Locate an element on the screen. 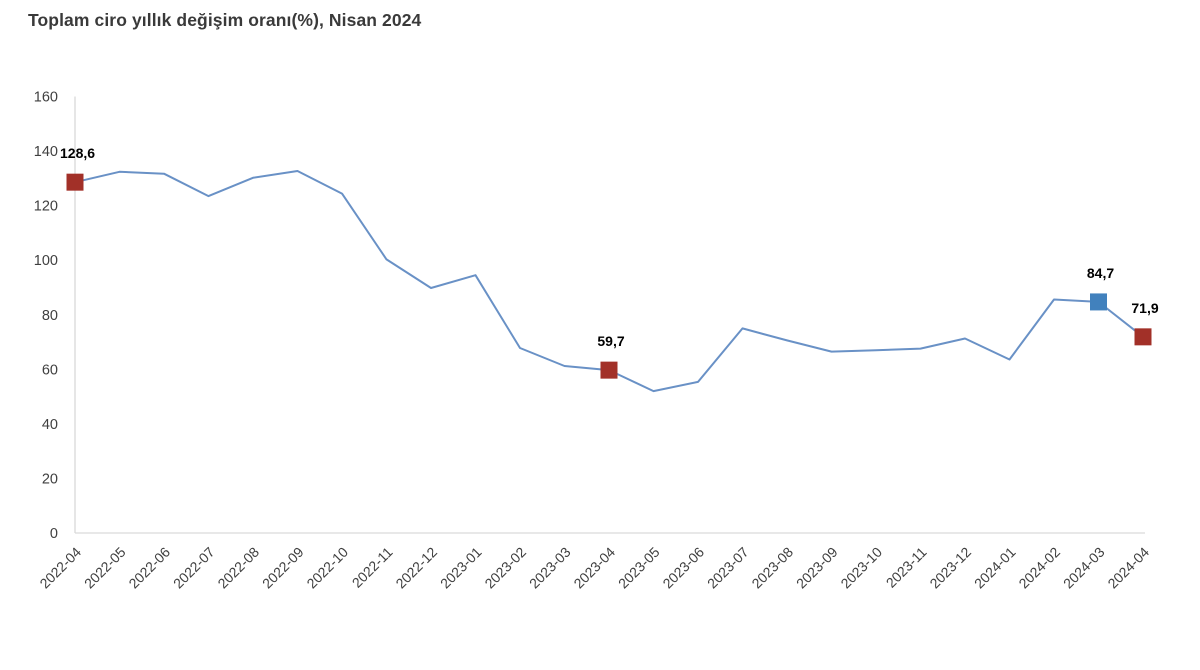 The height and width of the screenshot is (670, 1200). x-tick-label: 2023-04 is located at coordinates (594, 568).